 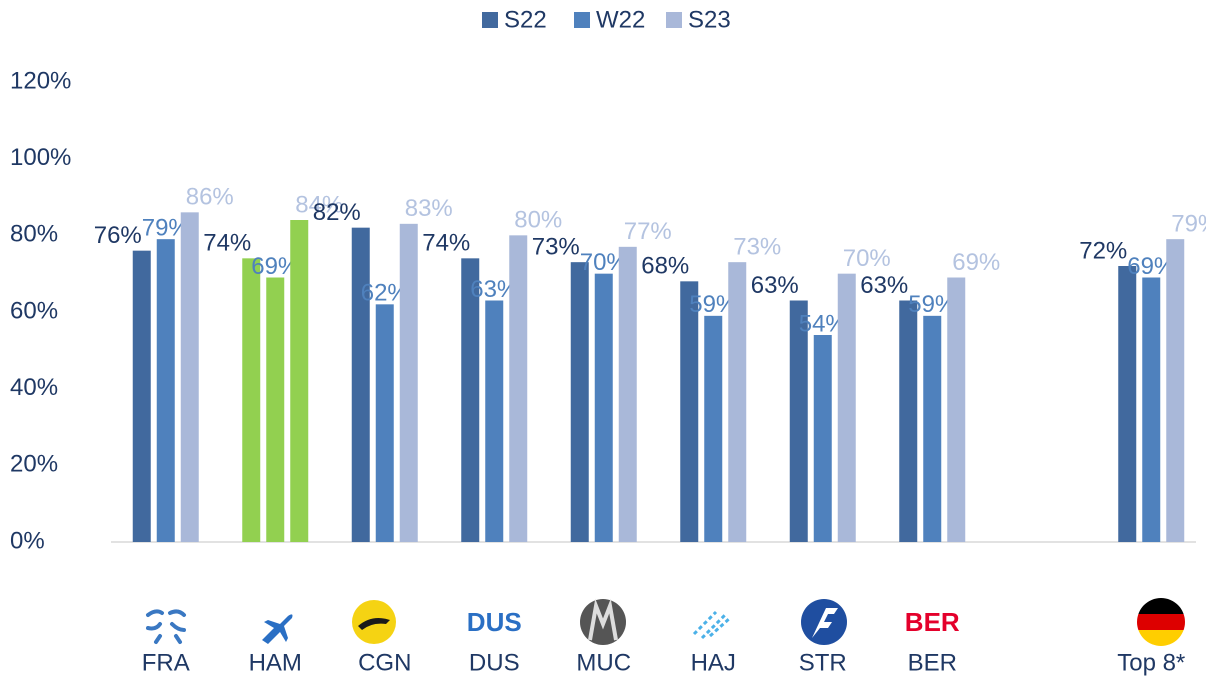 What do you see at coordinates (648, 231) in the screenshot?
I see `data-label: 77%` at bounding box center [648, 231].